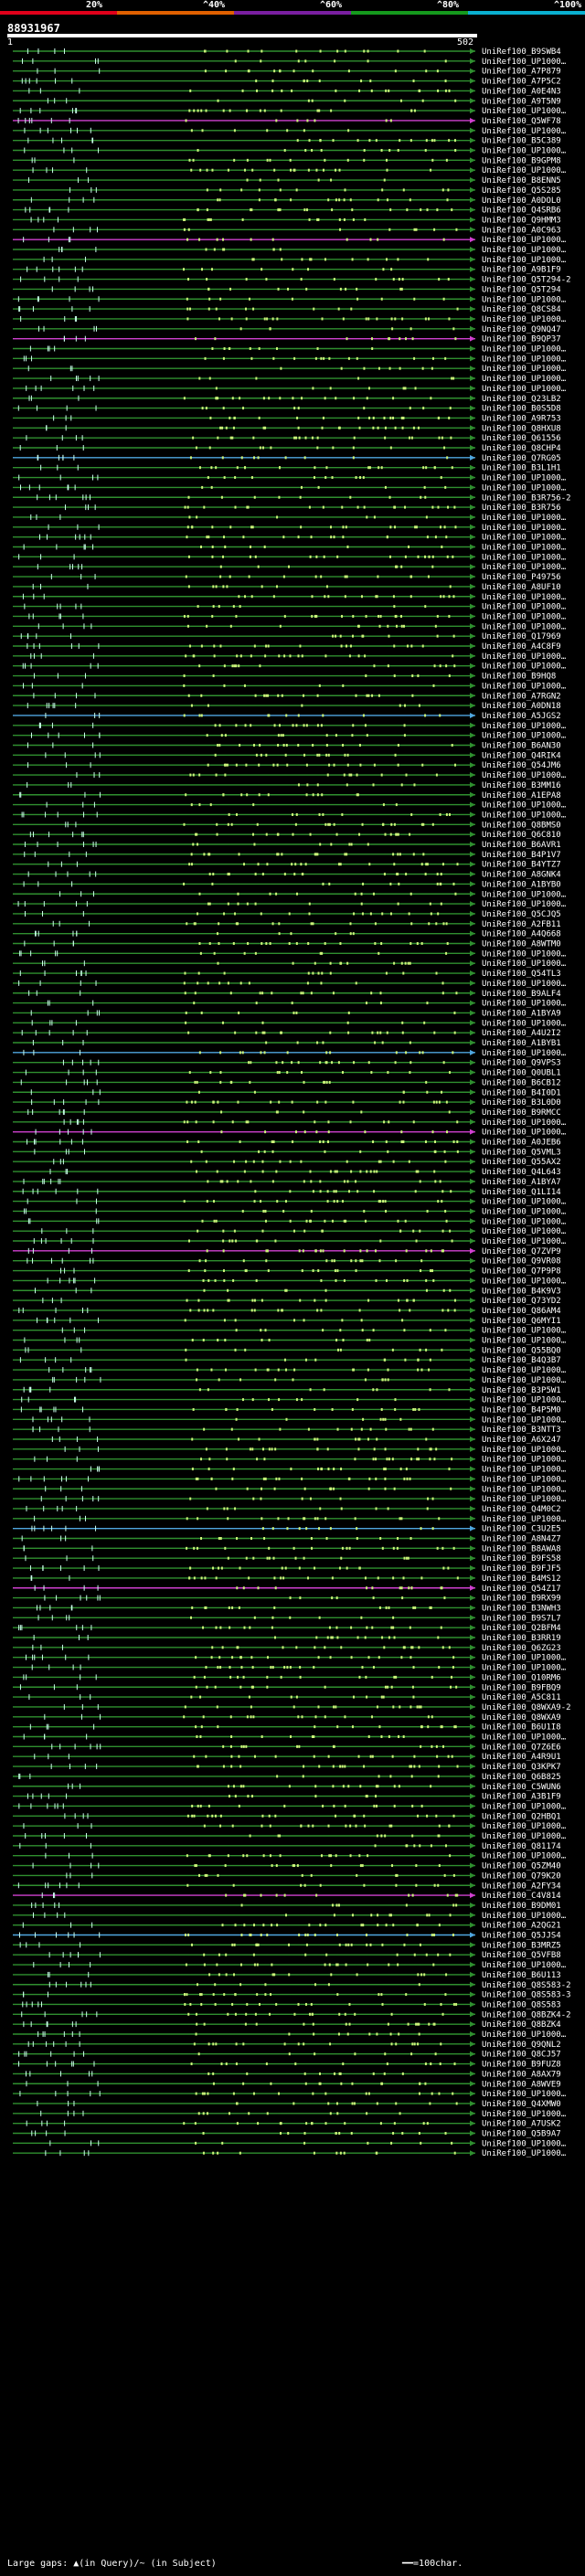 This screenshot has height=2576, width=585. Describe the element at coordinates (521, 944) in the screenshot. I see `hit-label: UniRef100_A8WTM0` at that location.